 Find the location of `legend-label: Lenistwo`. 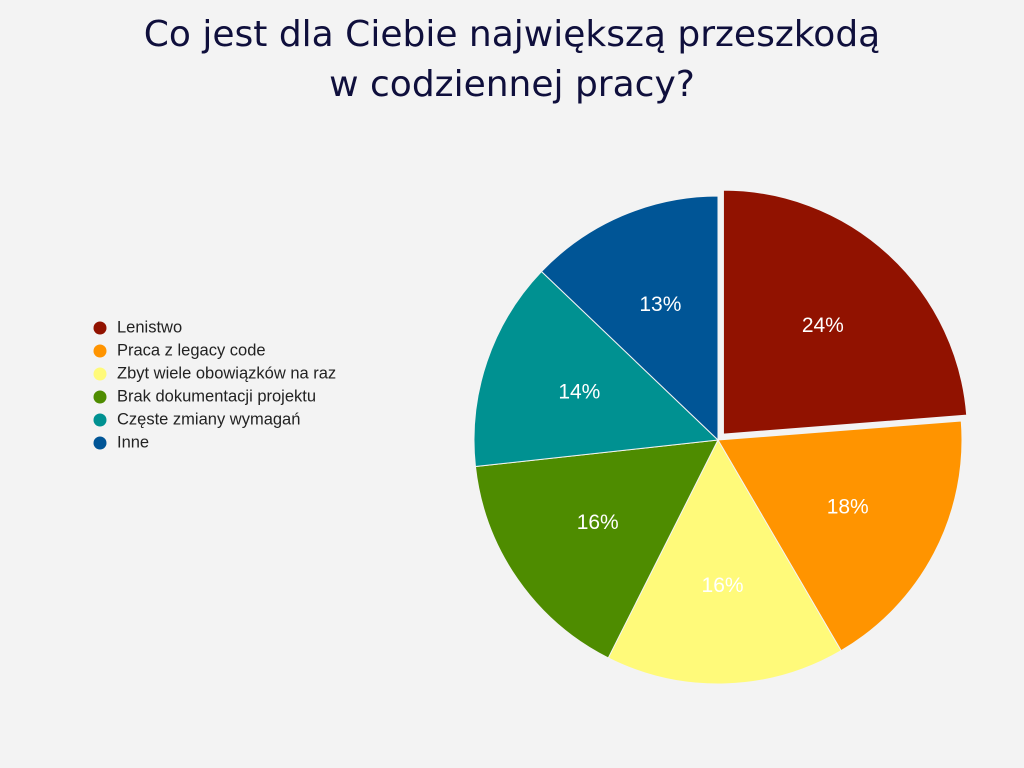

legend-label: Lenistwo is located at coordinates (149, 327).